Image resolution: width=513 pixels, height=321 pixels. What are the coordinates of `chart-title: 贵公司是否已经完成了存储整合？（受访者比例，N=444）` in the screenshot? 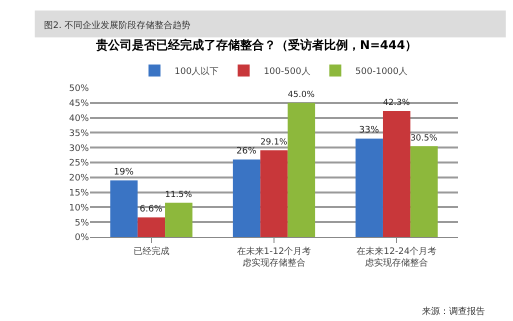 It's located at (256, 45).